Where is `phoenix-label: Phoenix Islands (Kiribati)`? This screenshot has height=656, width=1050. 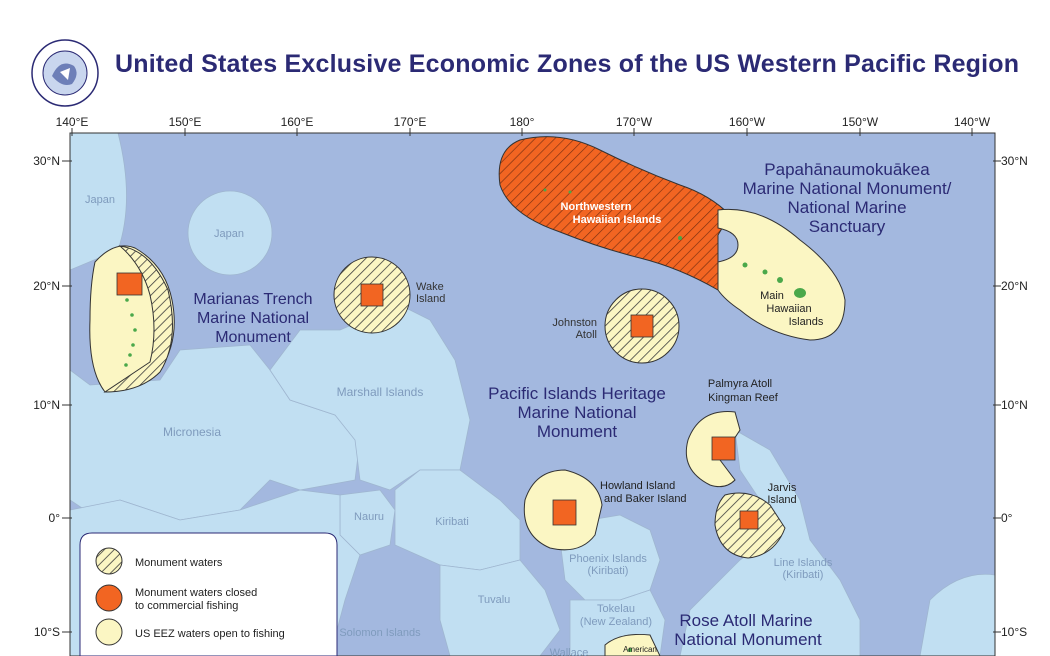 phoenix-label: Phoenix Islands (Kiribati) is located at coordinates (608, 565).